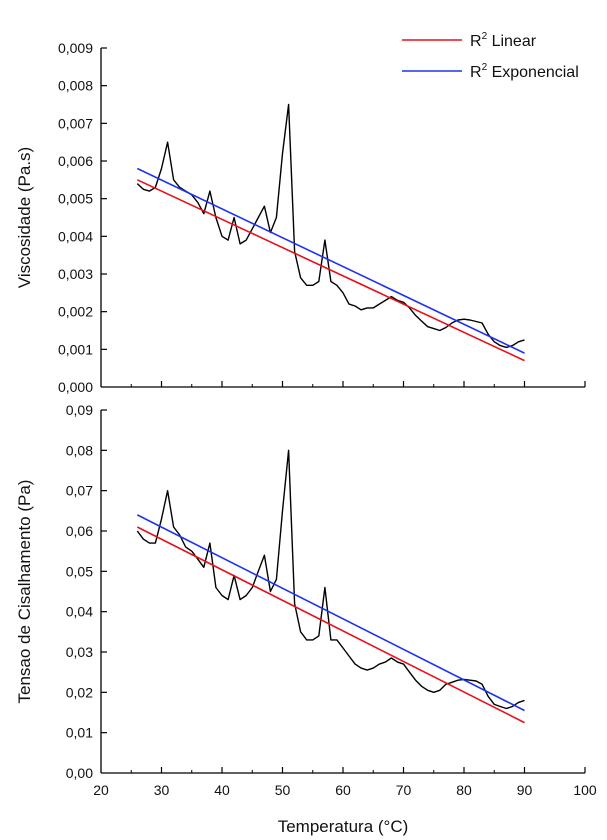 The image size is (607, 840). Describe the element at coordinates (343, 790) in the screenshot. I see `x-tick-label: 60` at that location.